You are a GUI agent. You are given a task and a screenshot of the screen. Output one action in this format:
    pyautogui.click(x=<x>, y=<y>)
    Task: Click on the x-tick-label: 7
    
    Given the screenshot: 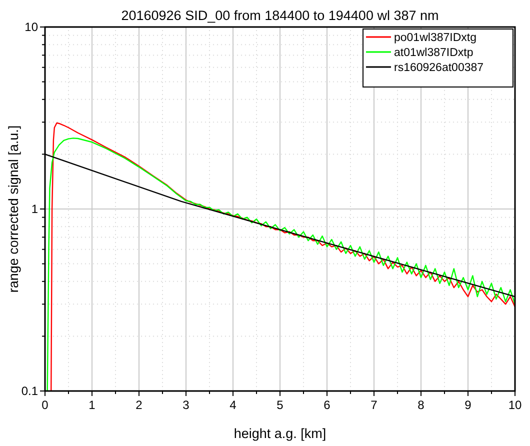 What is the action you would take?
    pyautogui.click(x=374, y=405)
    